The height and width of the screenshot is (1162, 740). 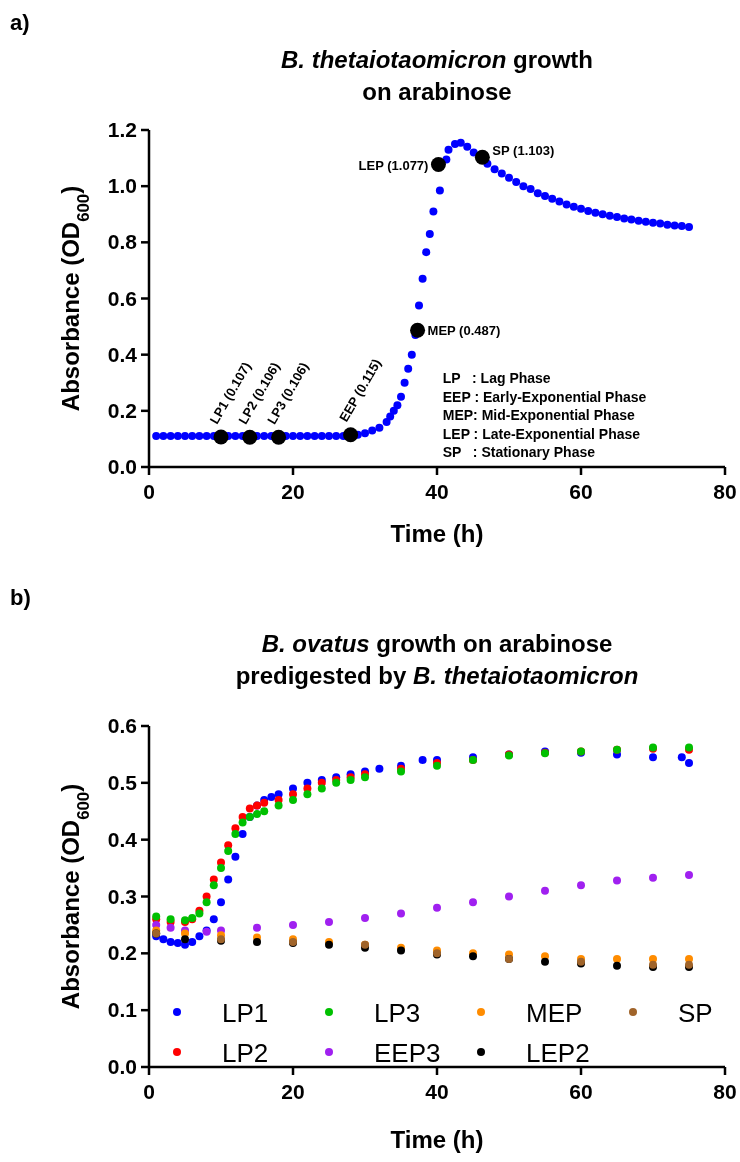 I want to click on text: b), so click(x=20, y=597).